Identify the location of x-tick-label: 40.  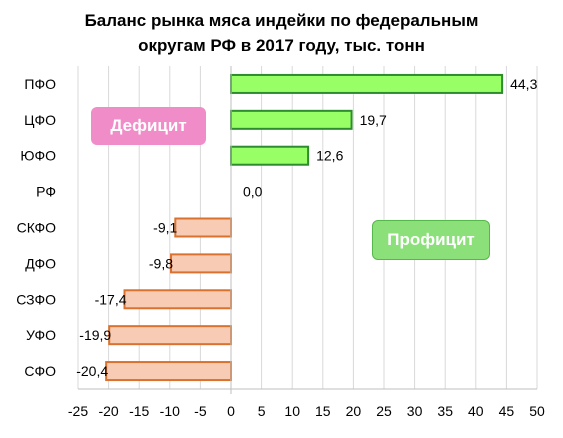
(476, 411).